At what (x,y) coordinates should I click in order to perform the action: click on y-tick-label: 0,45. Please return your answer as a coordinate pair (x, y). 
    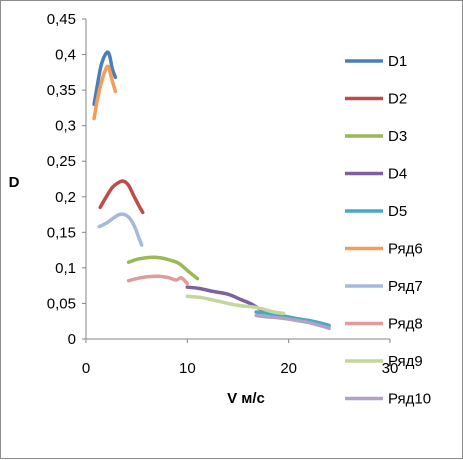
    Looking at the image, I should click on (61, 19).